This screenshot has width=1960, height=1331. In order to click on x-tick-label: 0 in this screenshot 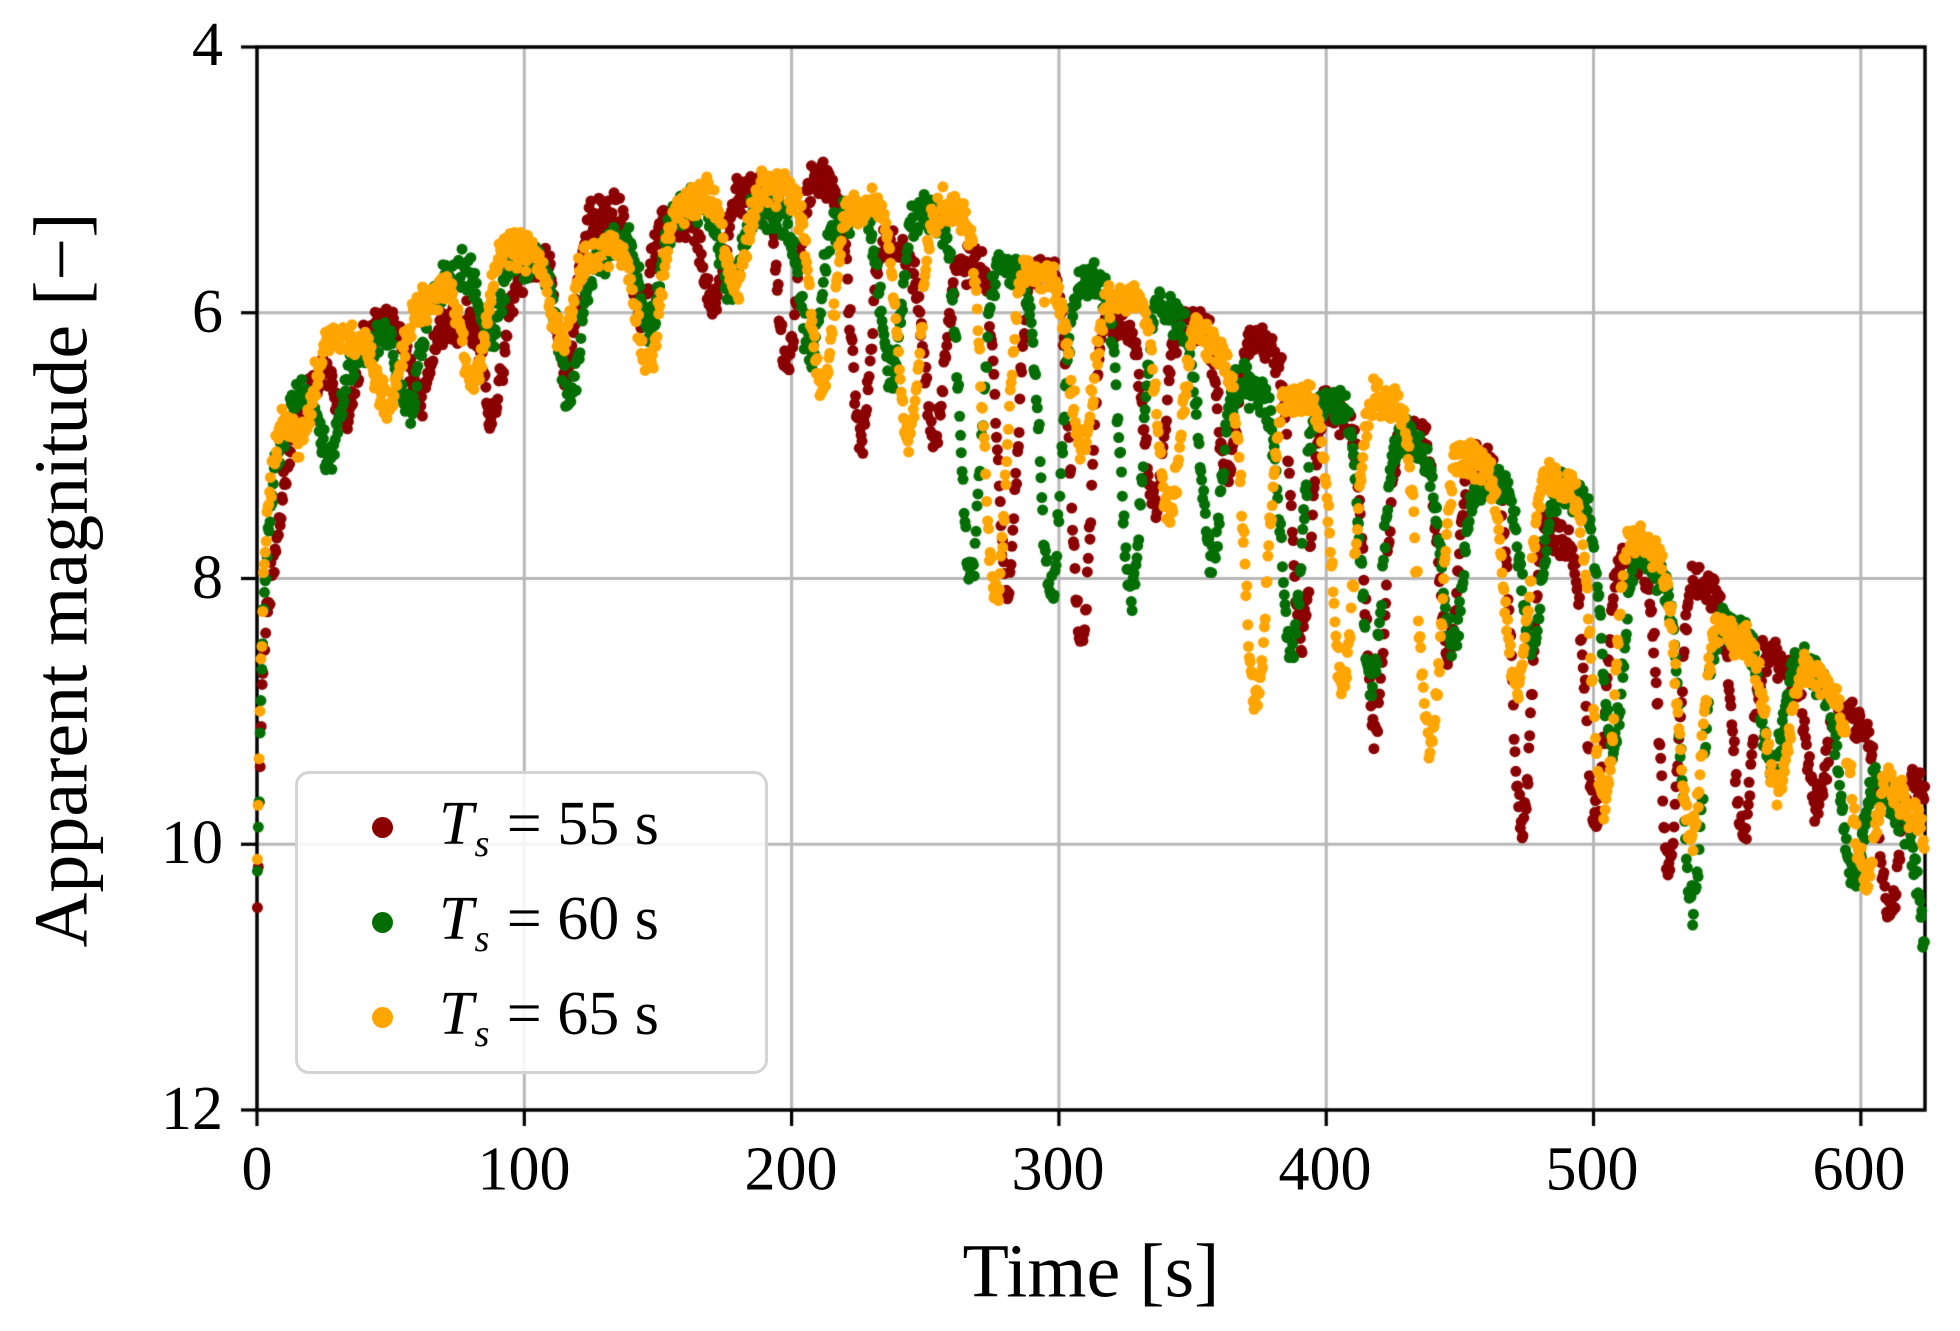, I will do `click(257, 1169)`.